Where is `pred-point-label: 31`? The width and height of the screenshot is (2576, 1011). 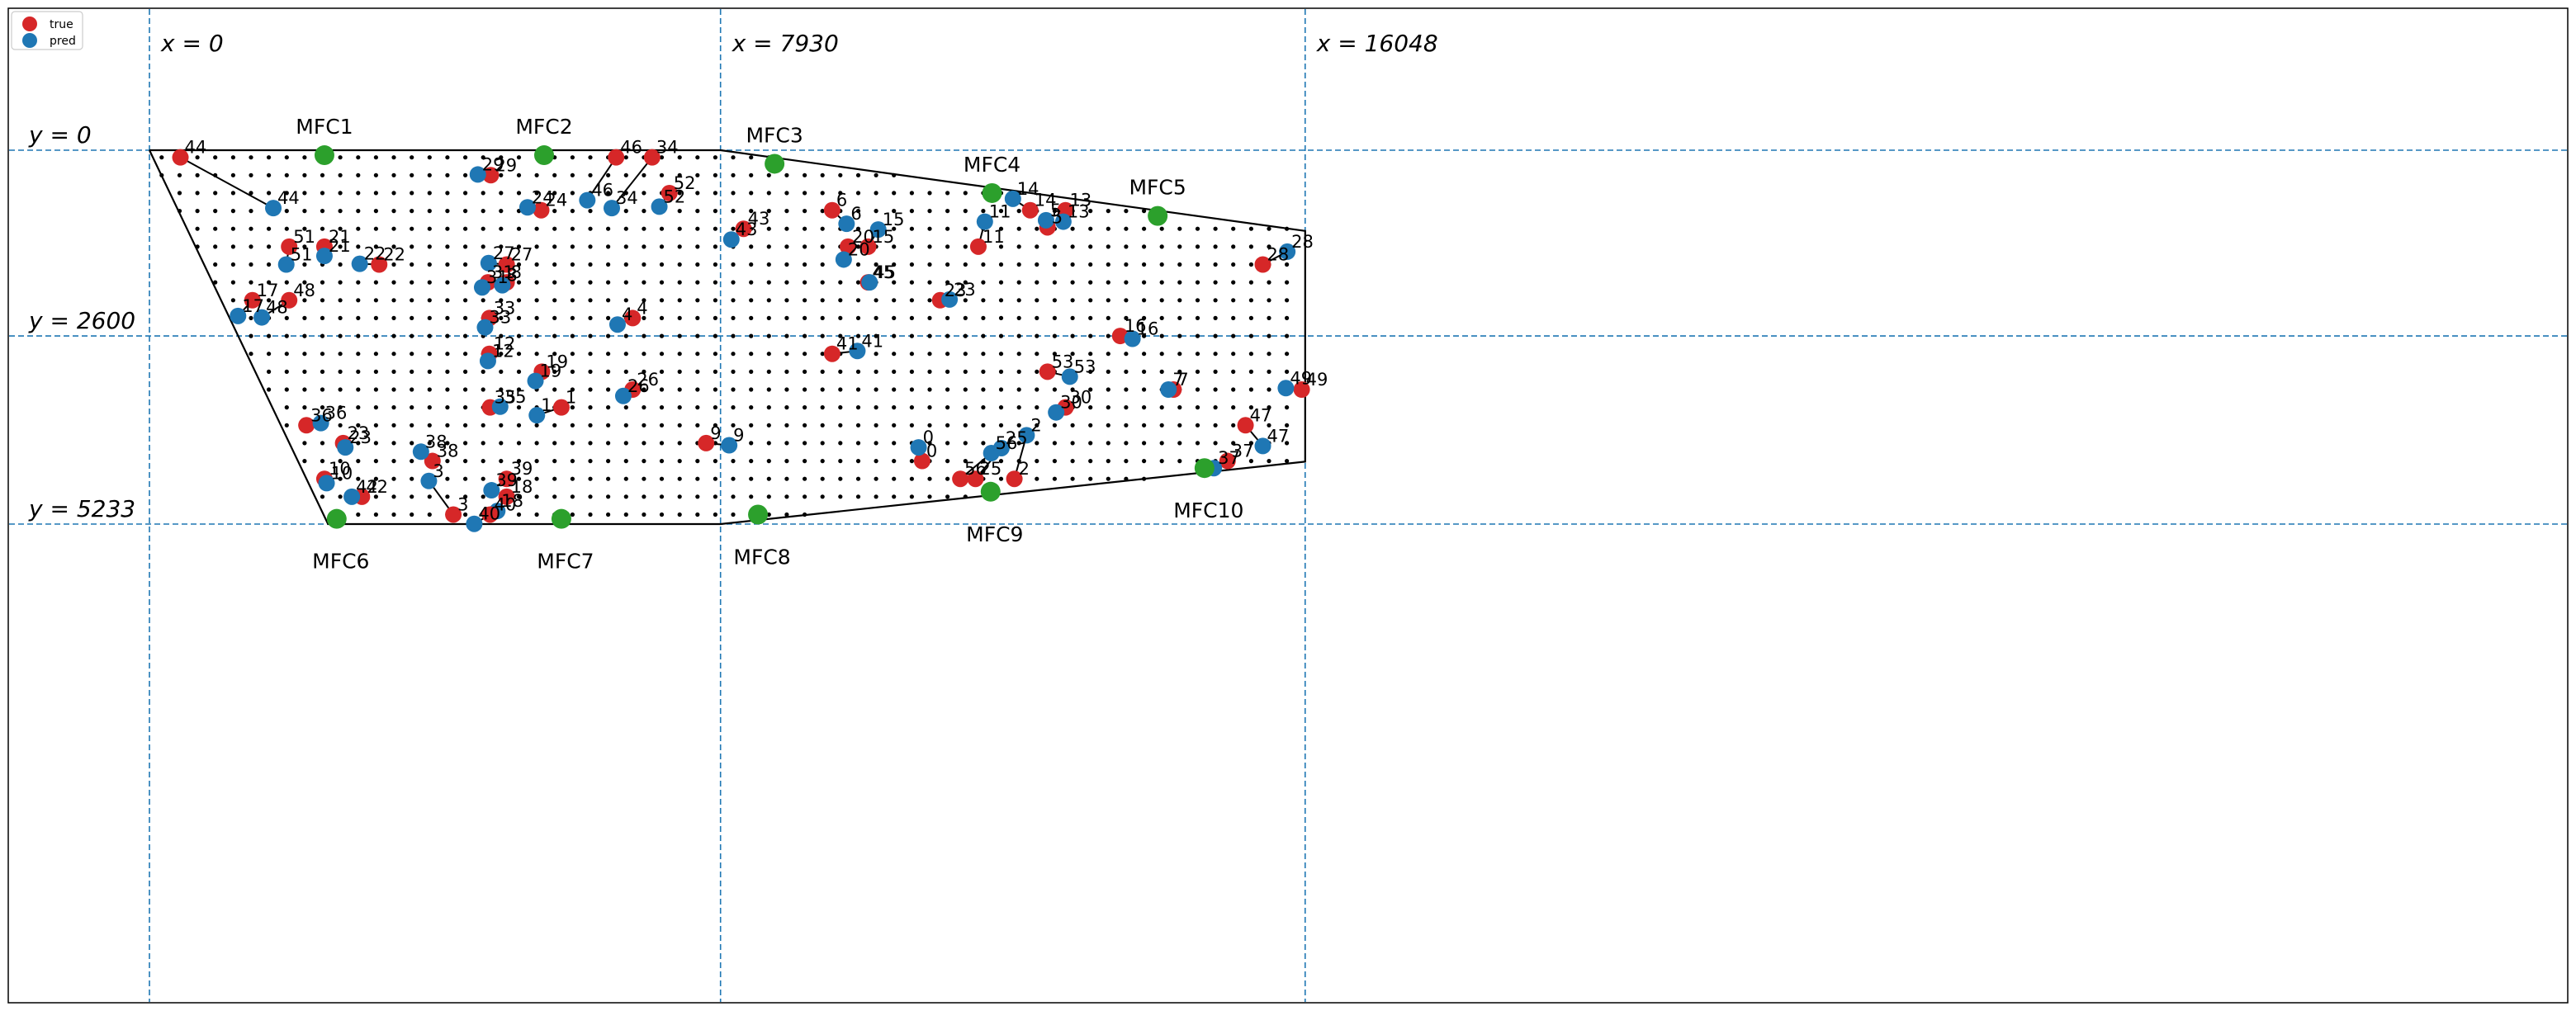
pred-point-label: 31 is located at coordinates (497, 277).